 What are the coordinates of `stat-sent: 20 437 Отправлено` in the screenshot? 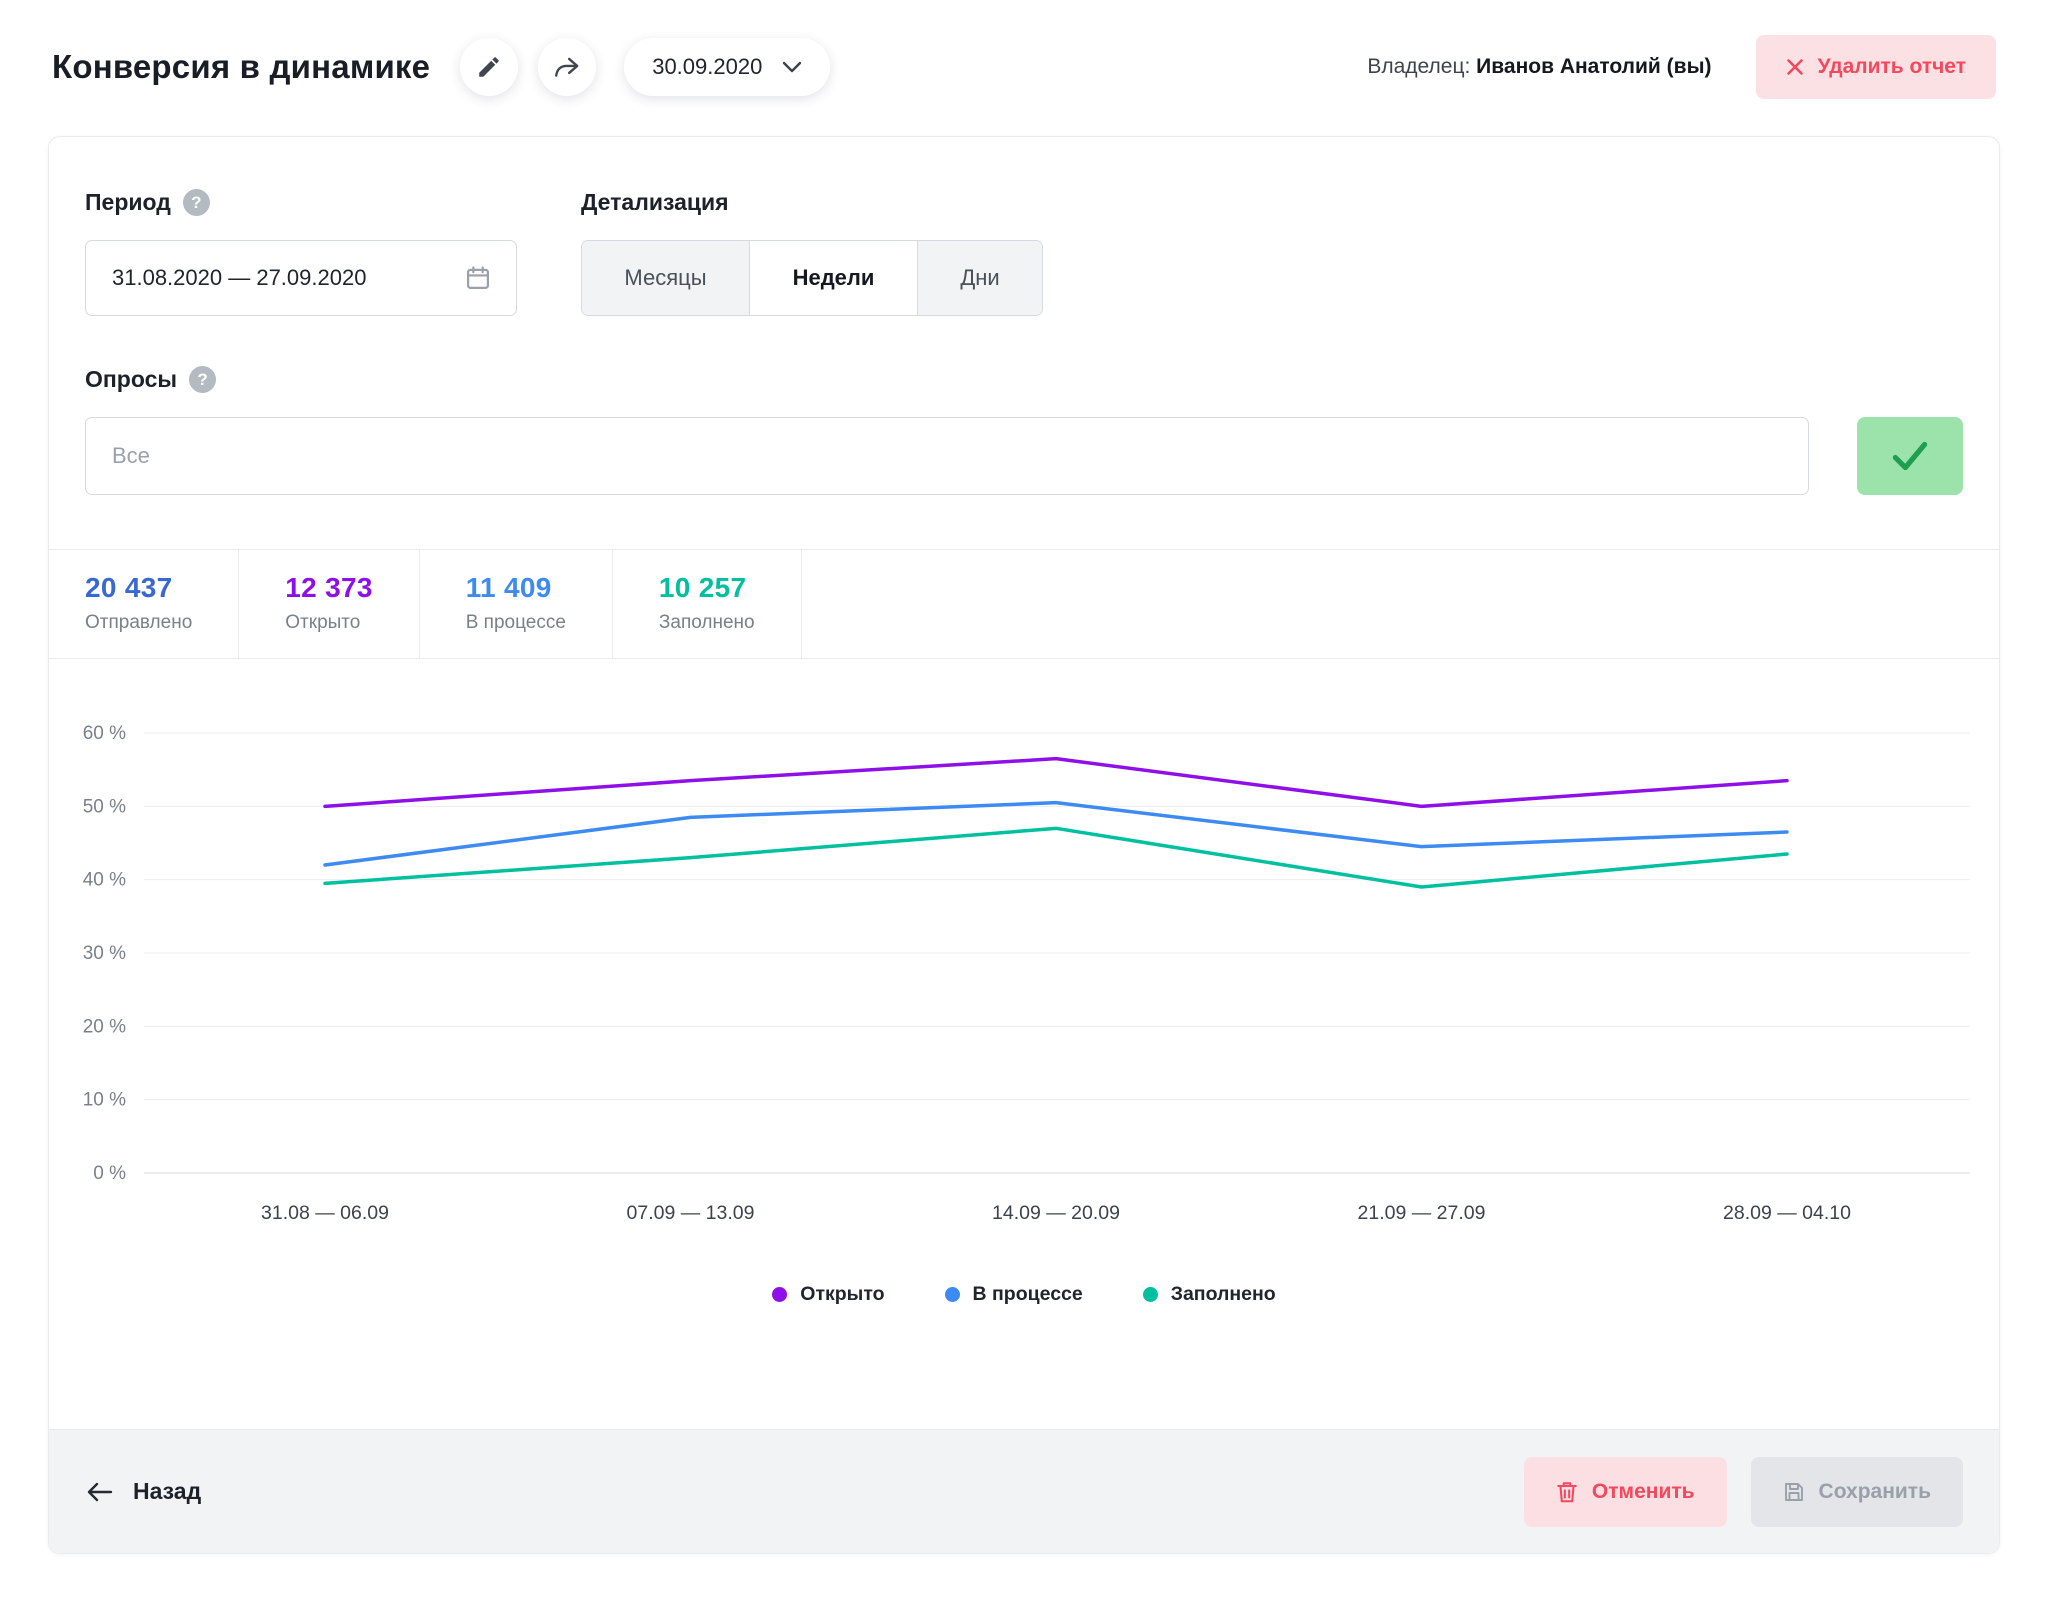 It's located at (144, 604).